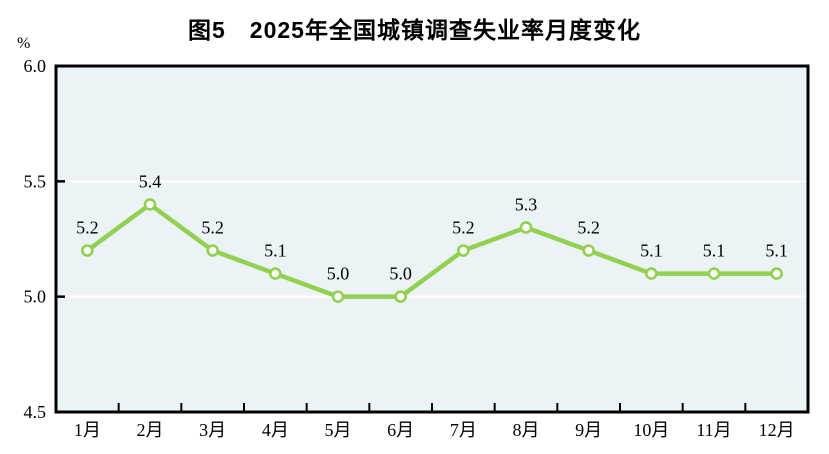 The image size is (829, 454). What do you see at coordinates (212, 430) in the screenshot?
I see `x-axis-label: 3月` at bounding box center [212, 430].